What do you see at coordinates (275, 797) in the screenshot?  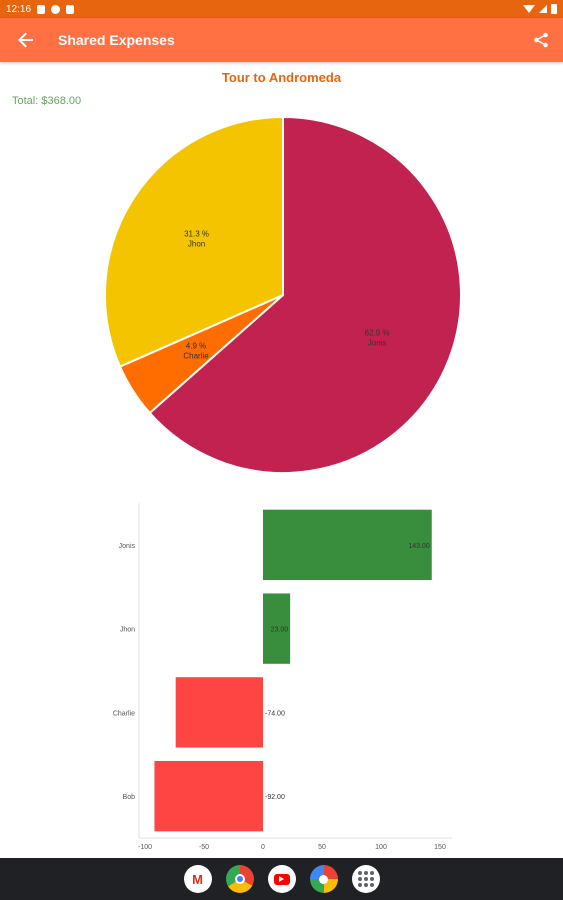 I see `bar-value-label: -92.00` at bounding box center [275, 797].